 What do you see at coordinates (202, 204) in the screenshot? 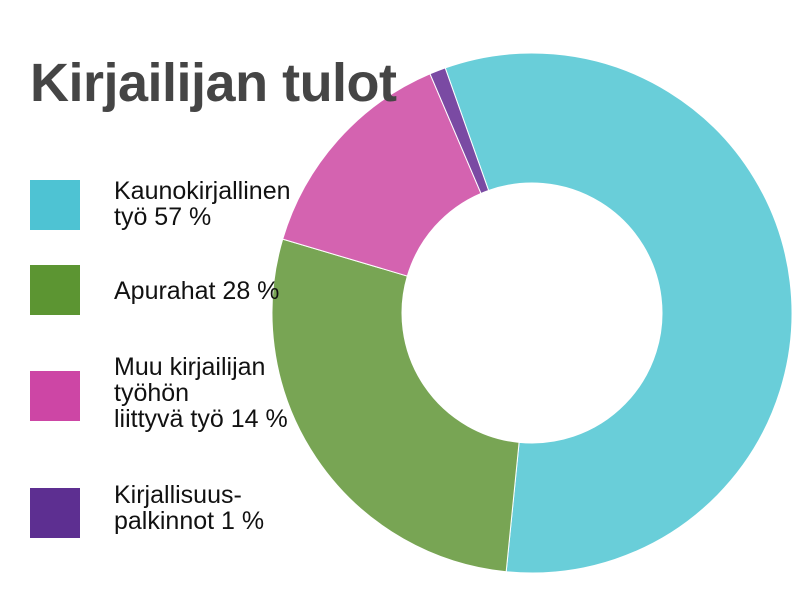
I see `legend-label-kaunokirjallinen: Kaunokirjallinen työ 57 %` at bounding box center [202, 204].